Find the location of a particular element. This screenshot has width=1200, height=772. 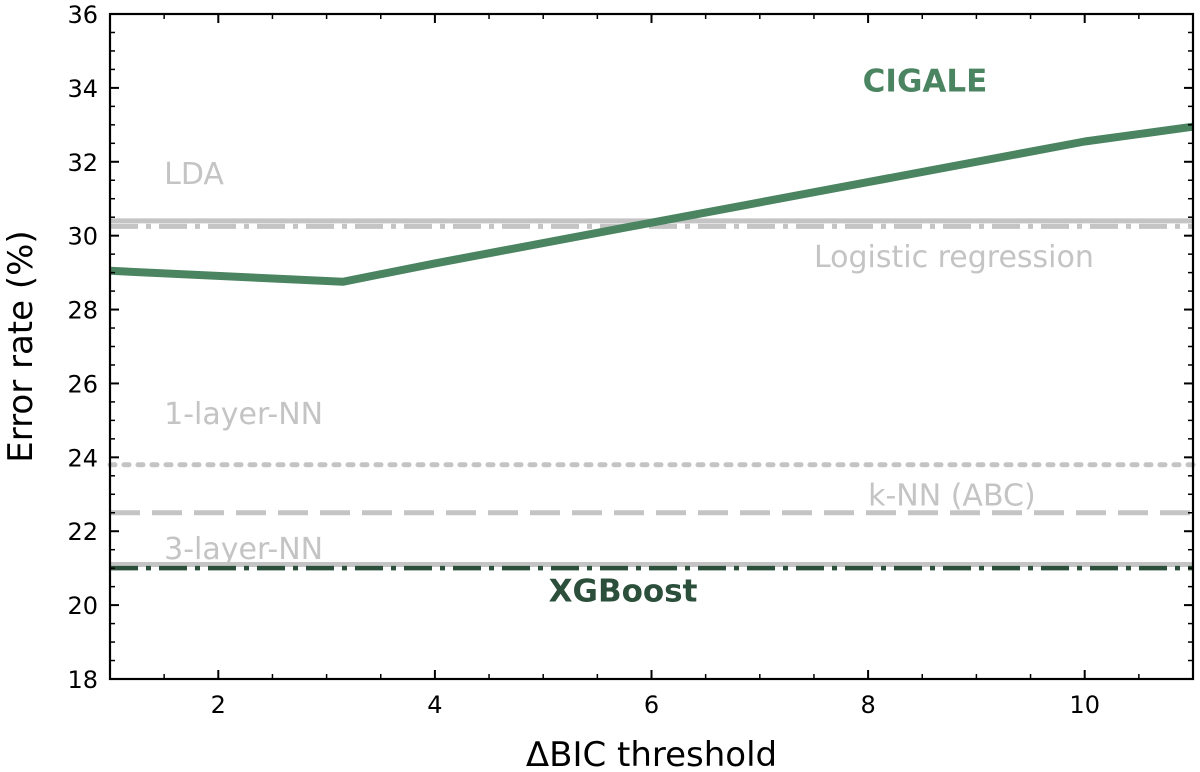

y-tick-label: 32 is located at coordinates (82, 163).